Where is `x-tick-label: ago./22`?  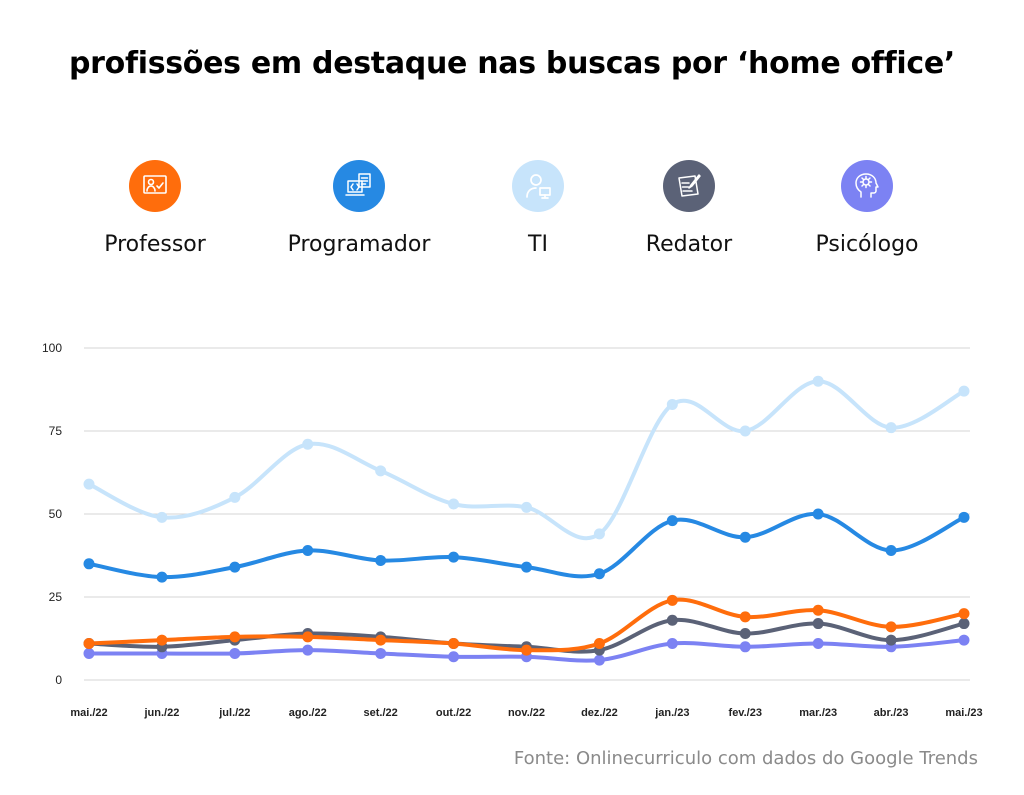
x-tick-label: ago./22 is located at coordinates (308, 713).